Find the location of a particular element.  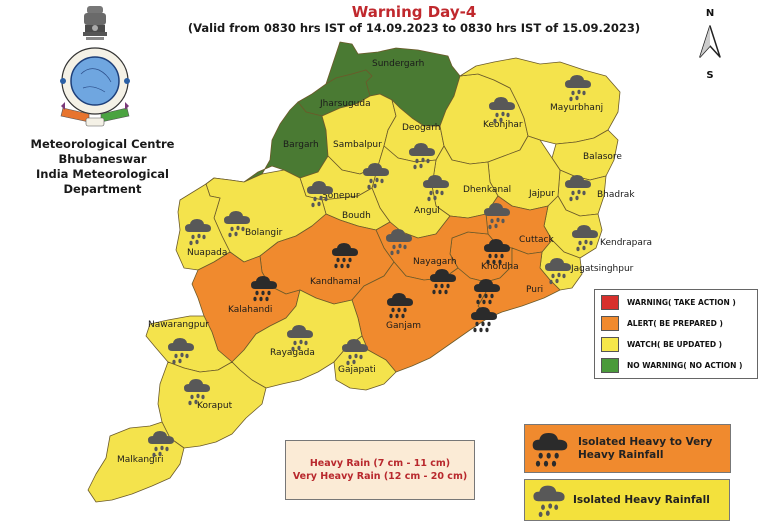

symbol-key-label: Isolated Heavy to Very Heavy Rainfall is located at coordinates (645, 448).